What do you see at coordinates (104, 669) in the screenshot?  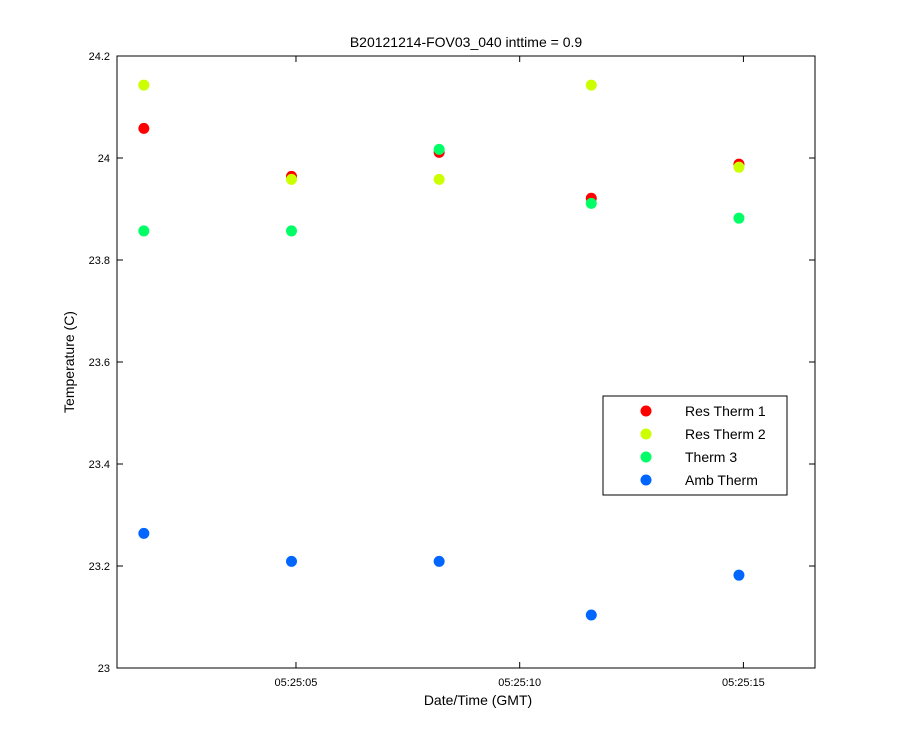 I see `y-tick-label: 23` at bounding box center [104, 669].